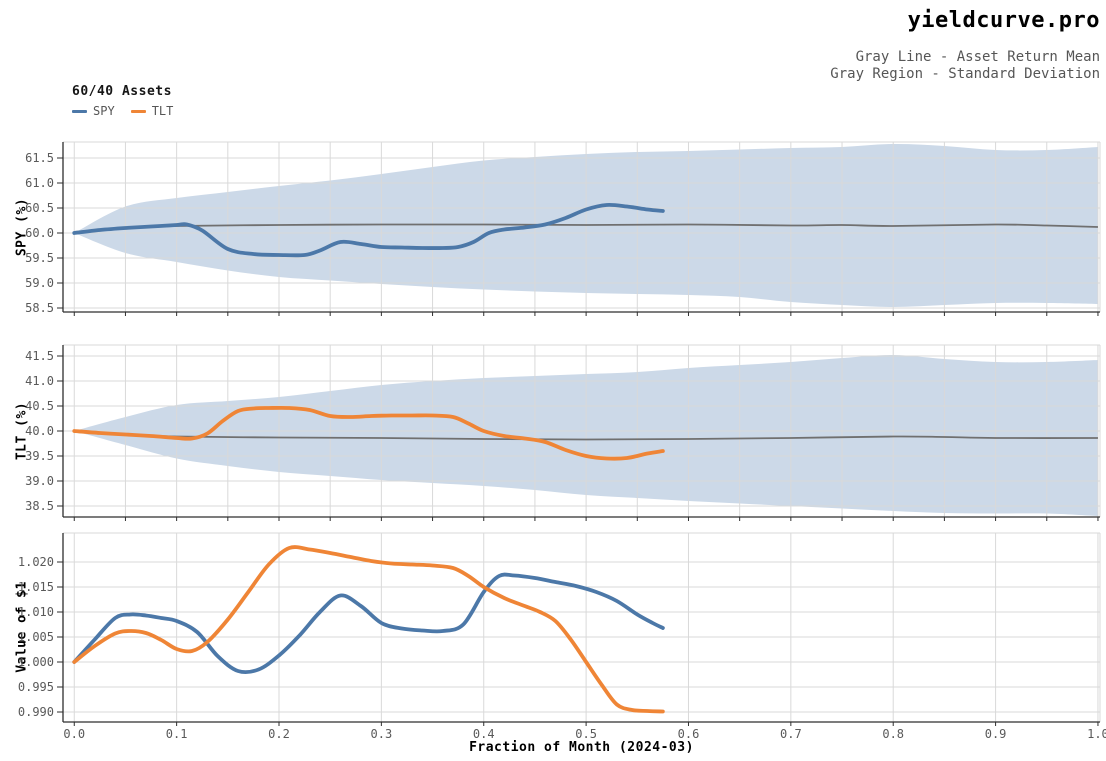  What do you see at coordinates (36, 562) in the screenshot?
I see `y-tick-label: 1.020` at bounding box center [36, 562].